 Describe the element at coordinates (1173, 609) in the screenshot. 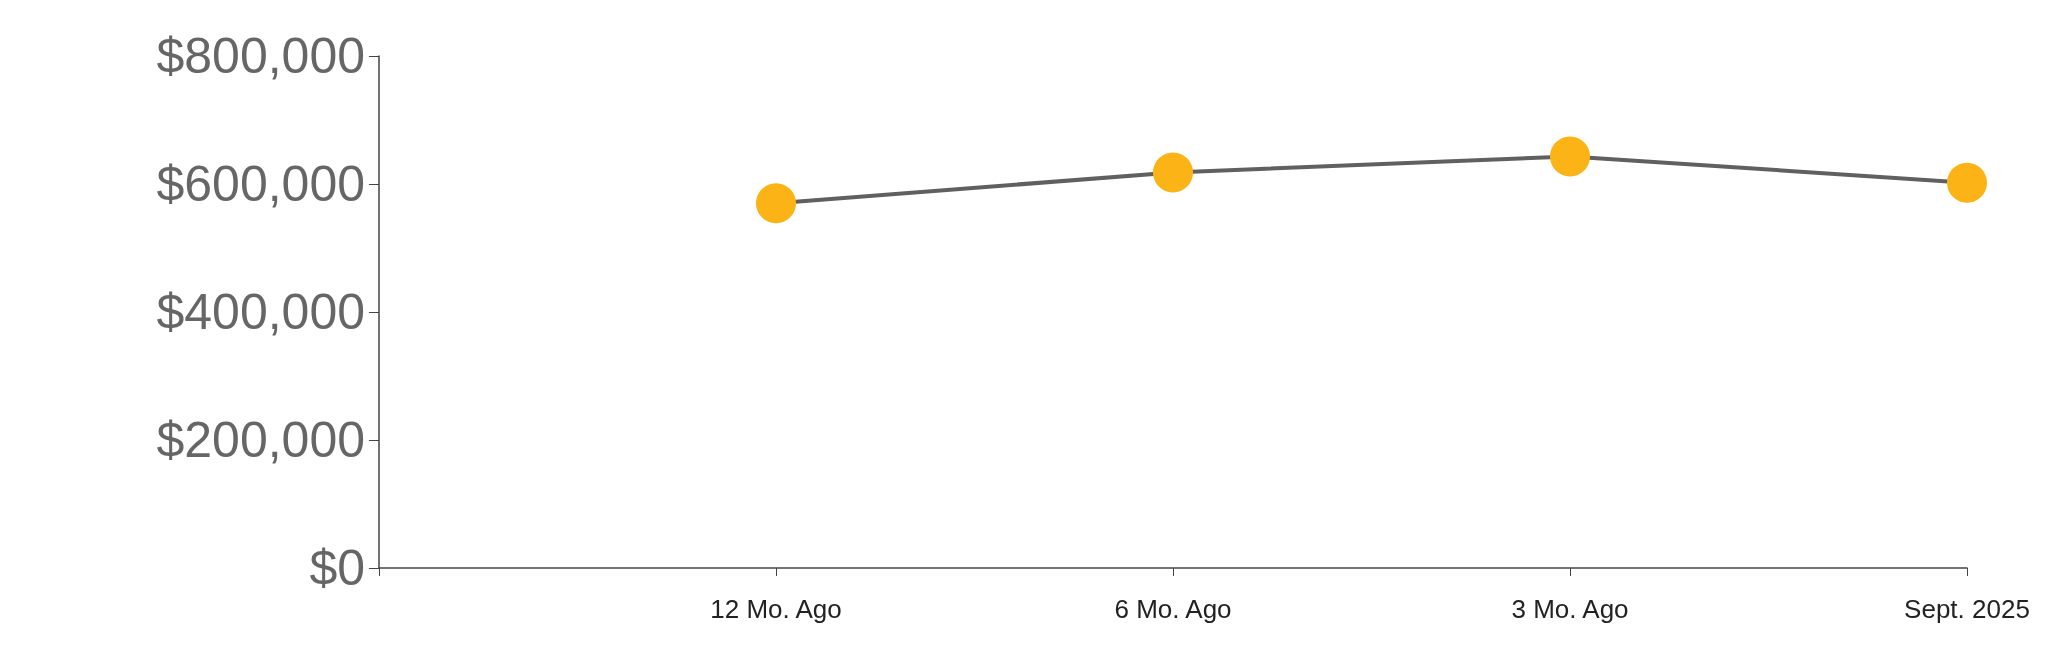

I see `x-tick-label: 6 Mo. Ago` at that location.